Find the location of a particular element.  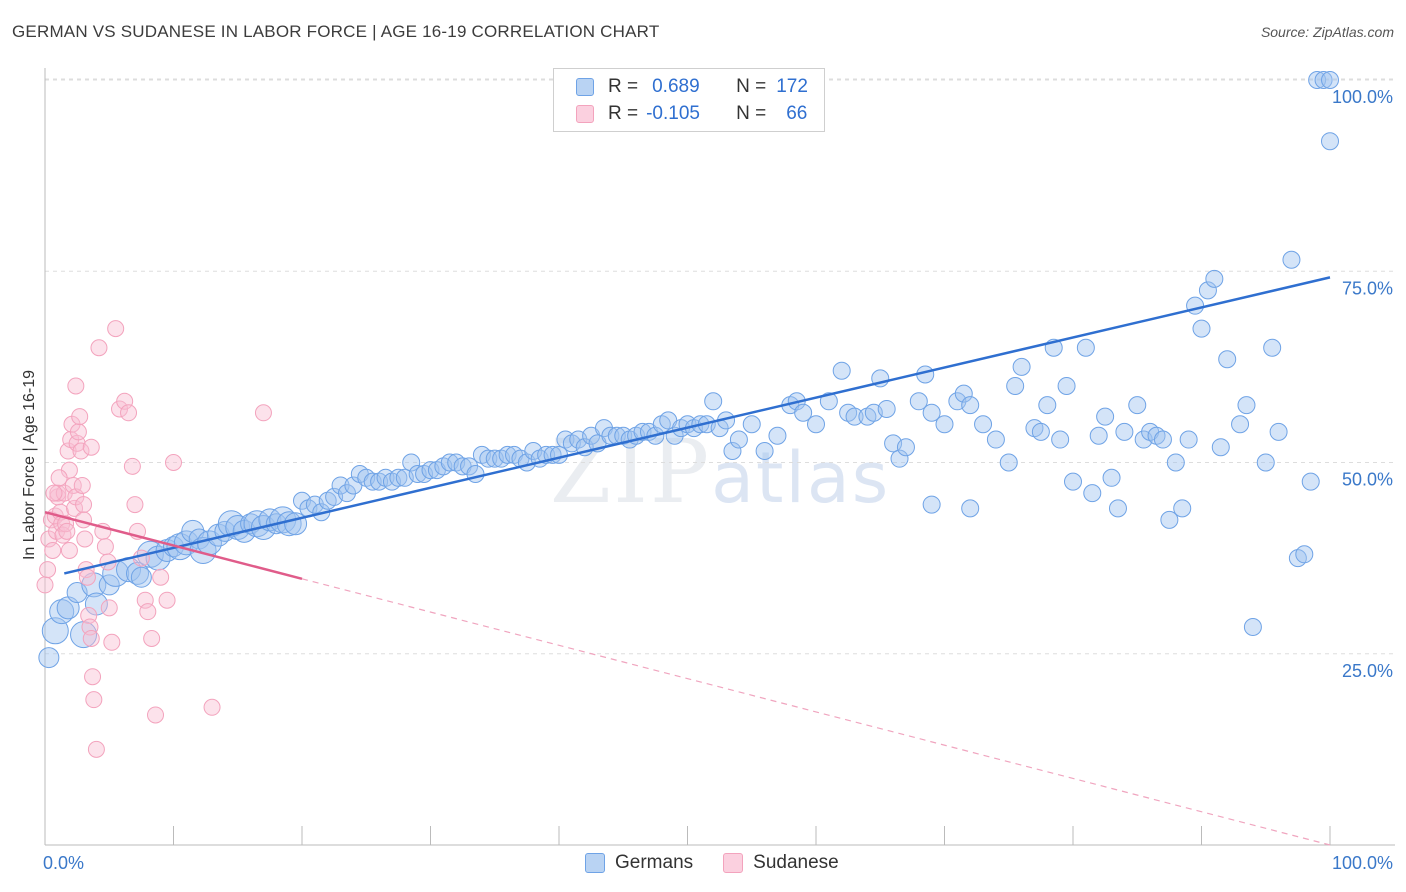

series-legend: Germans Sudanese is located at coordinates (727, 863).